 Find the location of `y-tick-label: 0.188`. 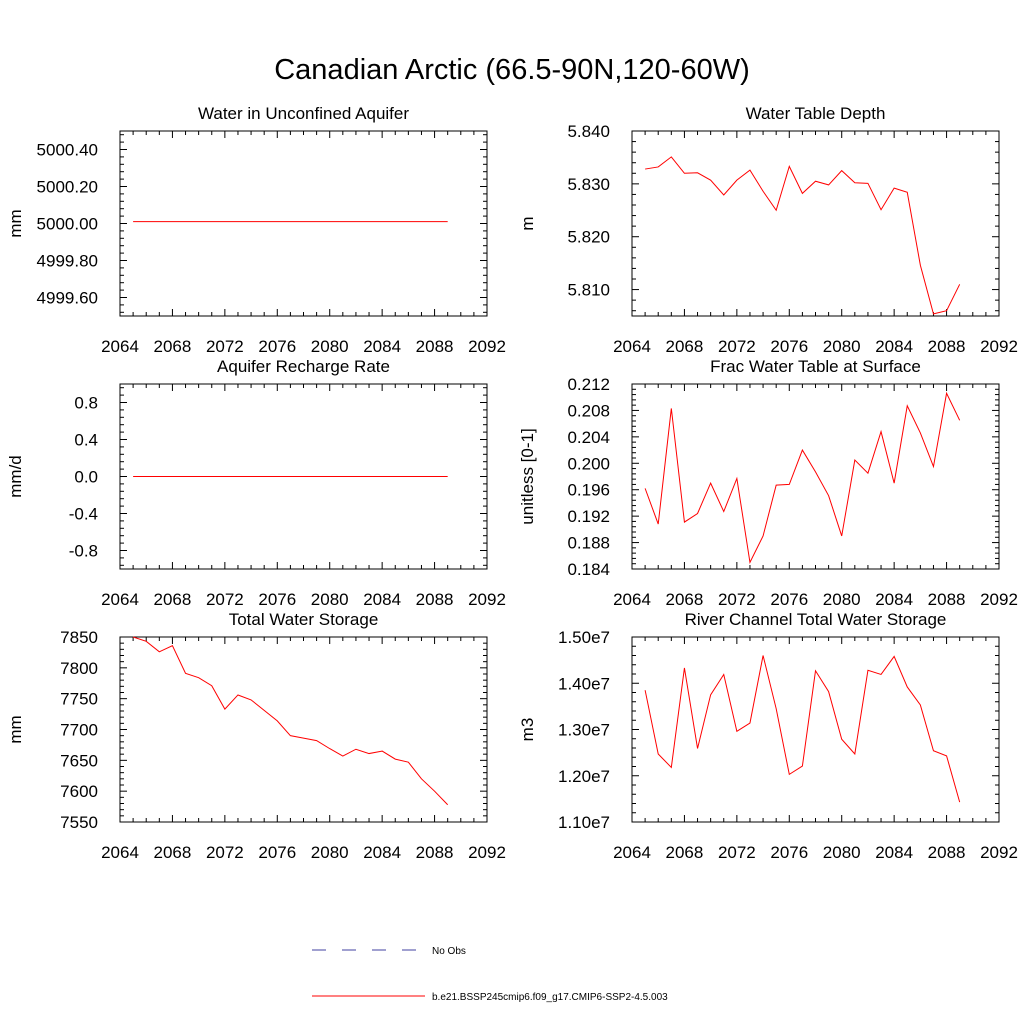

y-tick-label: 0.188 is located at coordinates (588, 543).